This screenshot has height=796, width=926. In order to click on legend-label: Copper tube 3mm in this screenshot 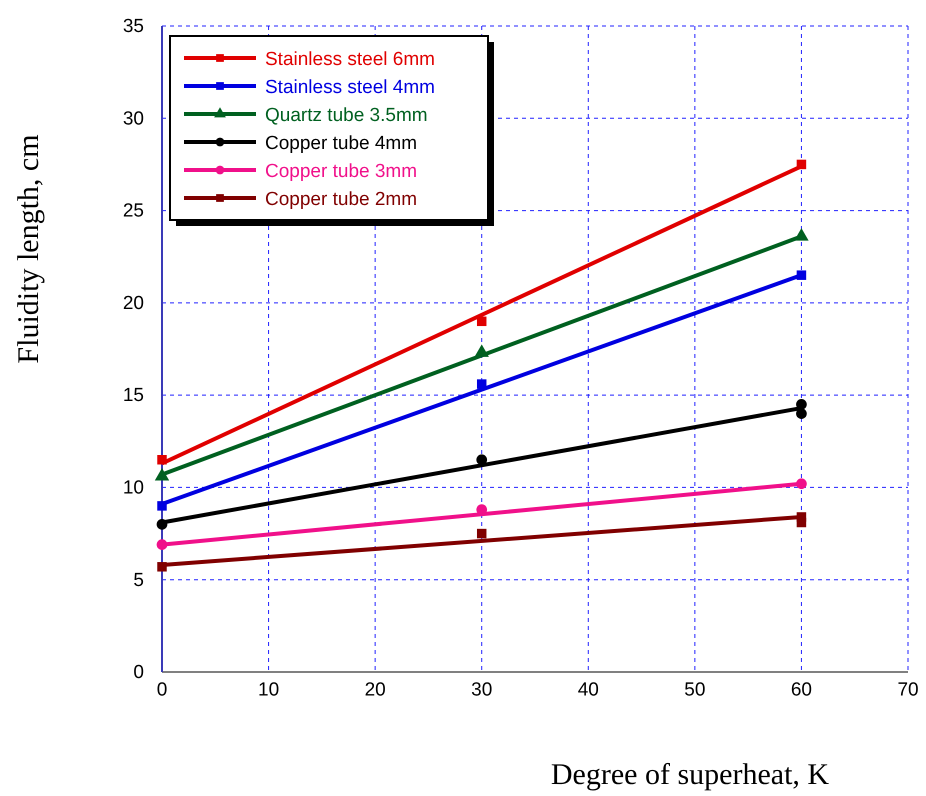, I will do `click(341, 171)`.